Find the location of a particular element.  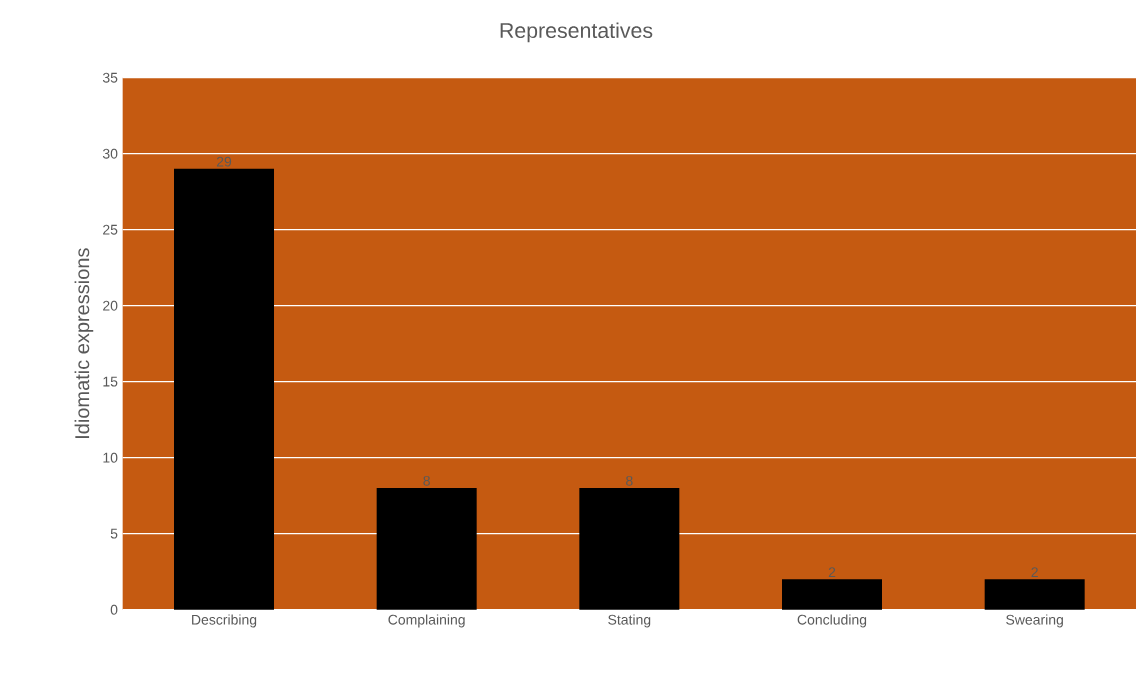

y-tick-label: 10 is located at coordinates (110, 457).